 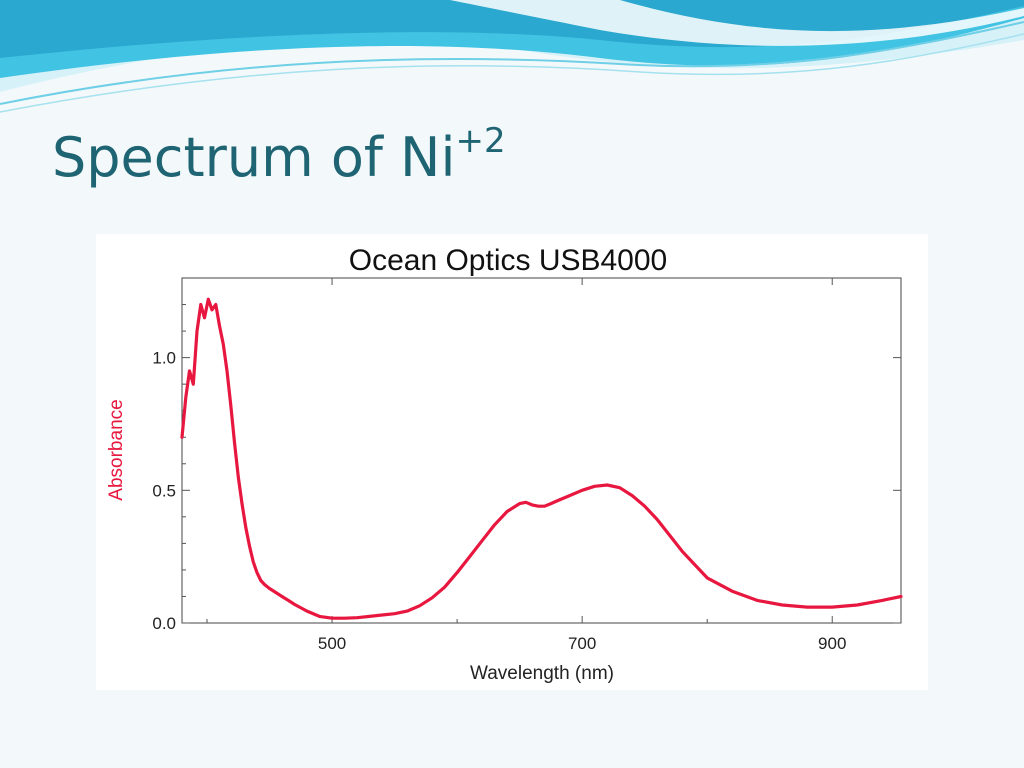 I want to click on chart-title: Ocean Optics USB4000, so click(x=508, y=260).